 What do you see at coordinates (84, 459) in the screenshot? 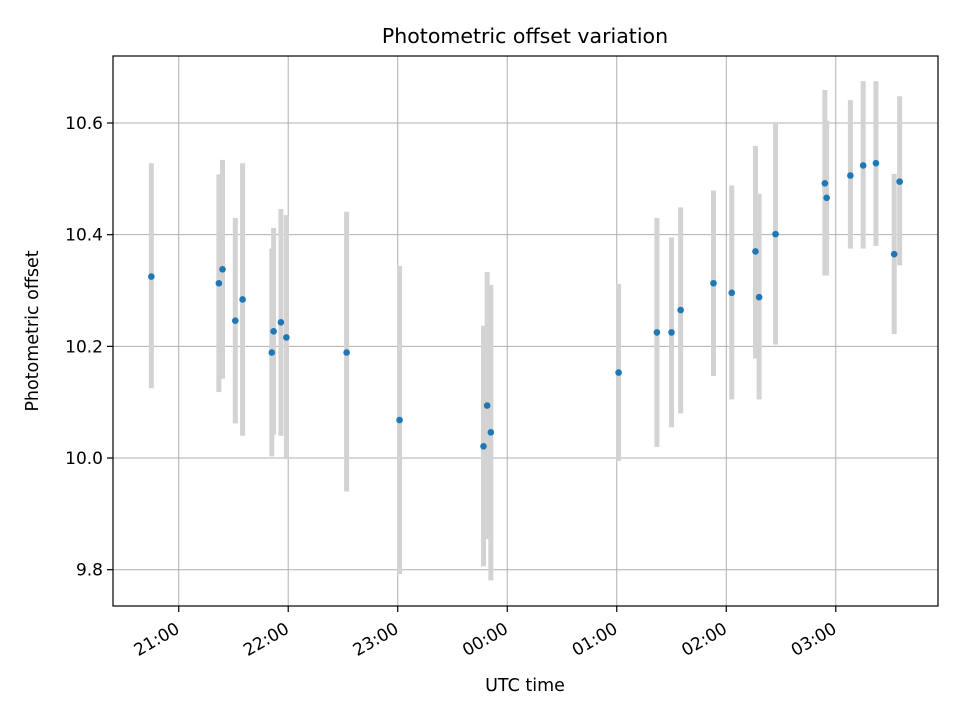
I see `y-tick-label: 10.0` at bounding box center [84, 459].